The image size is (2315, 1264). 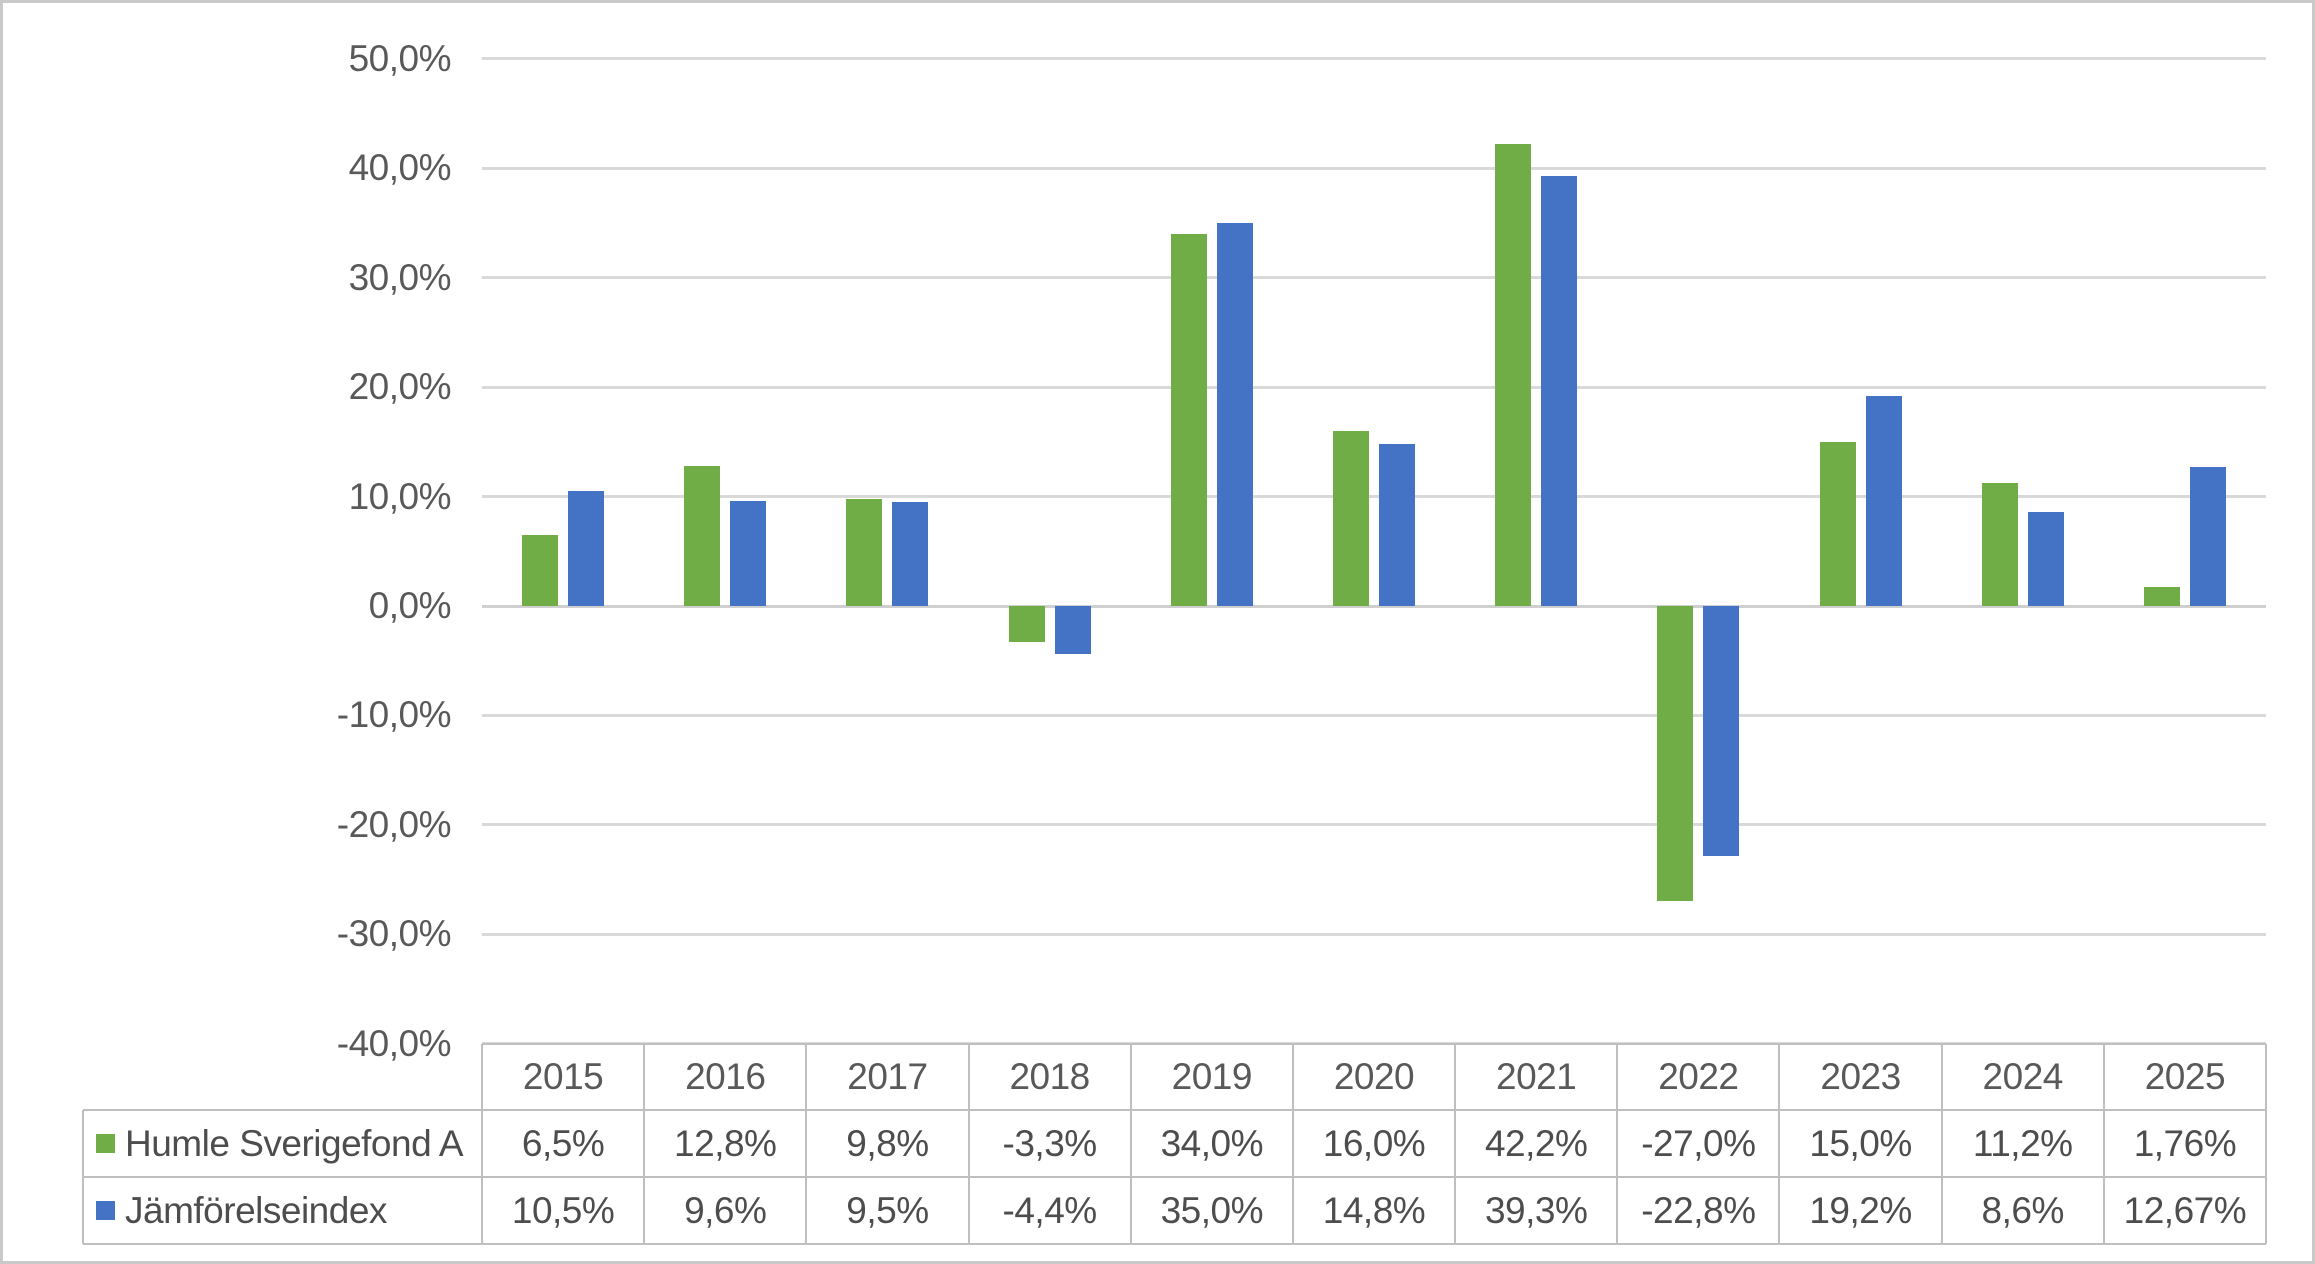 I want to click on table-value-cell: 14,8%, so click(x=1374, y=1210).